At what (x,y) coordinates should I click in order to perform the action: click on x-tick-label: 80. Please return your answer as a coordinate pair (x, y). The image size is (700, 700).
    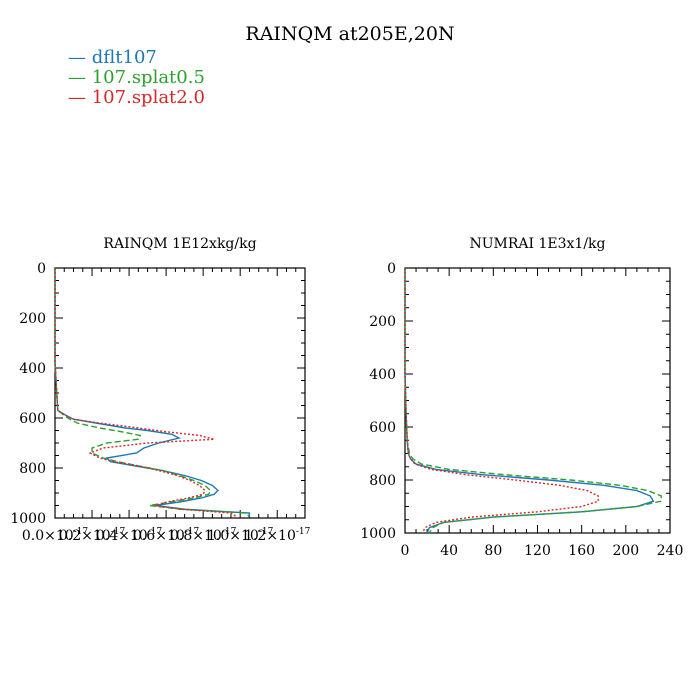
    Looking at the image, I should click on (493, 551).